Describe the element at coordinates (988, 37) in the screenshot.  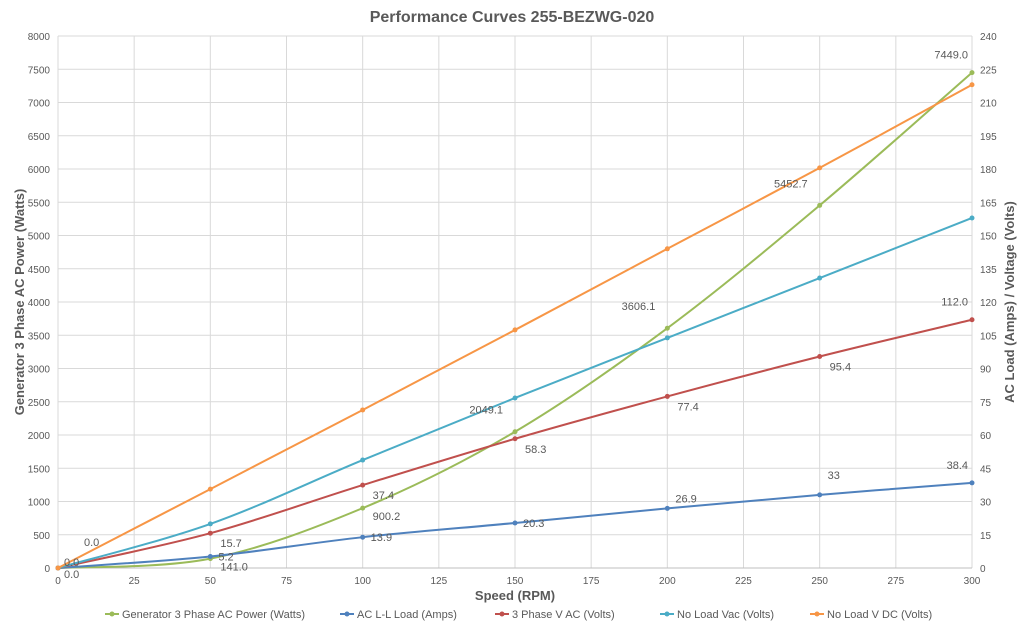
I see `y2-tick-label: 240` at that location.